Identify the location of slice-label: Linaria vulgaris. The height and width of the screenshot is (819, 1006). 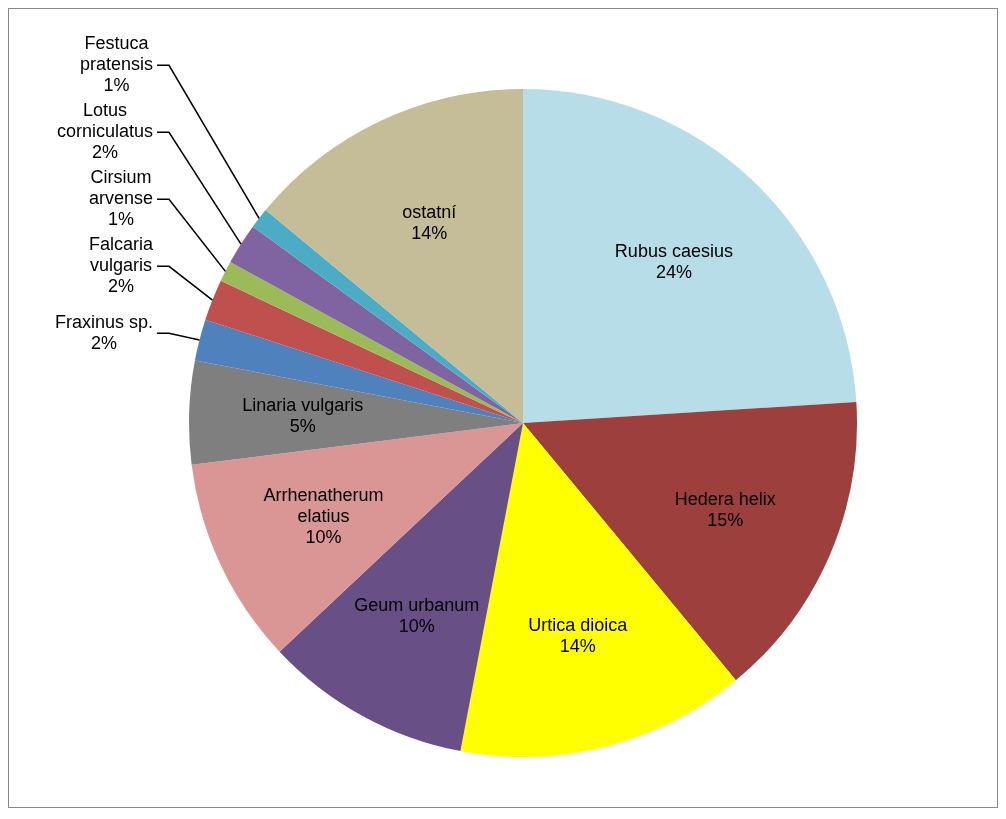
(303, 404).